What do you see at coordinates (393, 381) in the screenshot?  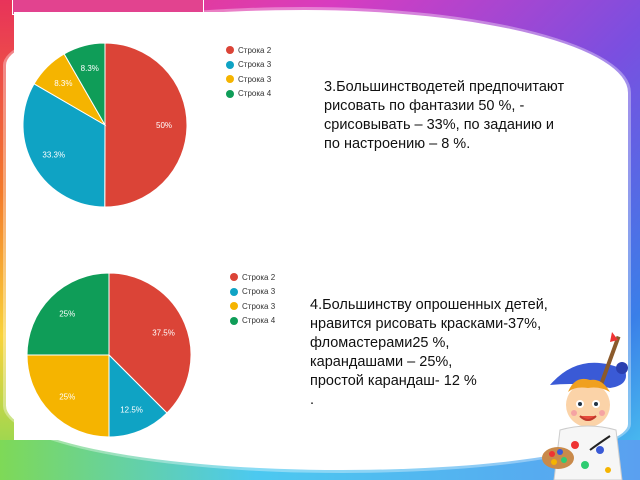 I see `text-line: простой карандаш- 12 %` at bounding box center [393, 381].